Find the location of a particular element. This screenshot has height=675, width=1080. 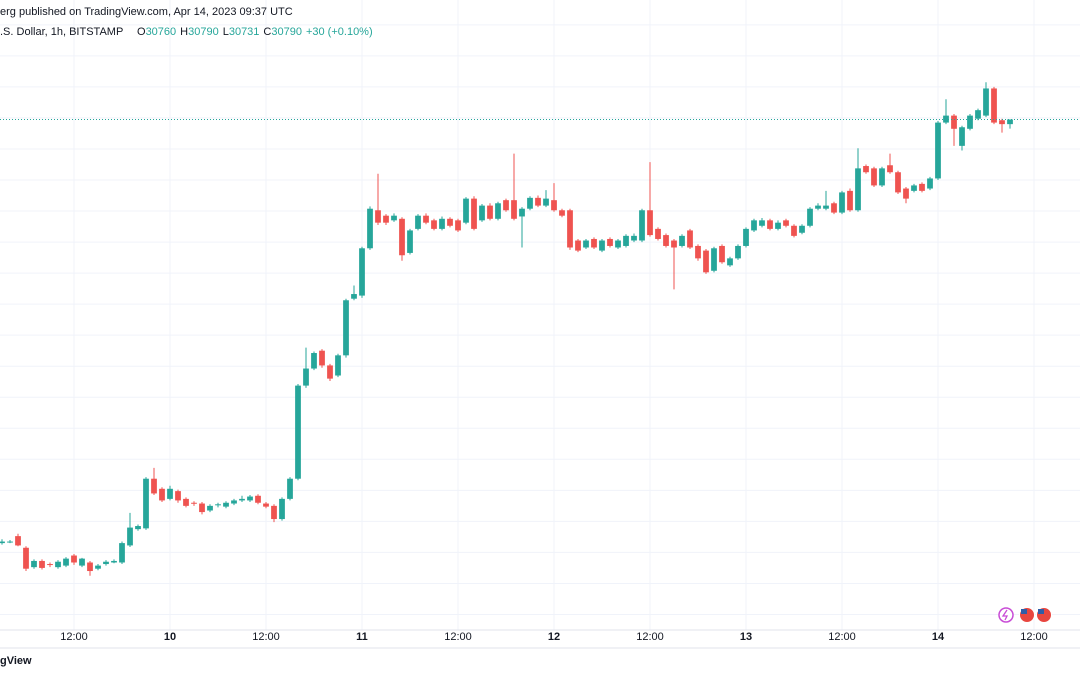

legend-change: +30 (+0.10%) is located at coordinates (339, 32).